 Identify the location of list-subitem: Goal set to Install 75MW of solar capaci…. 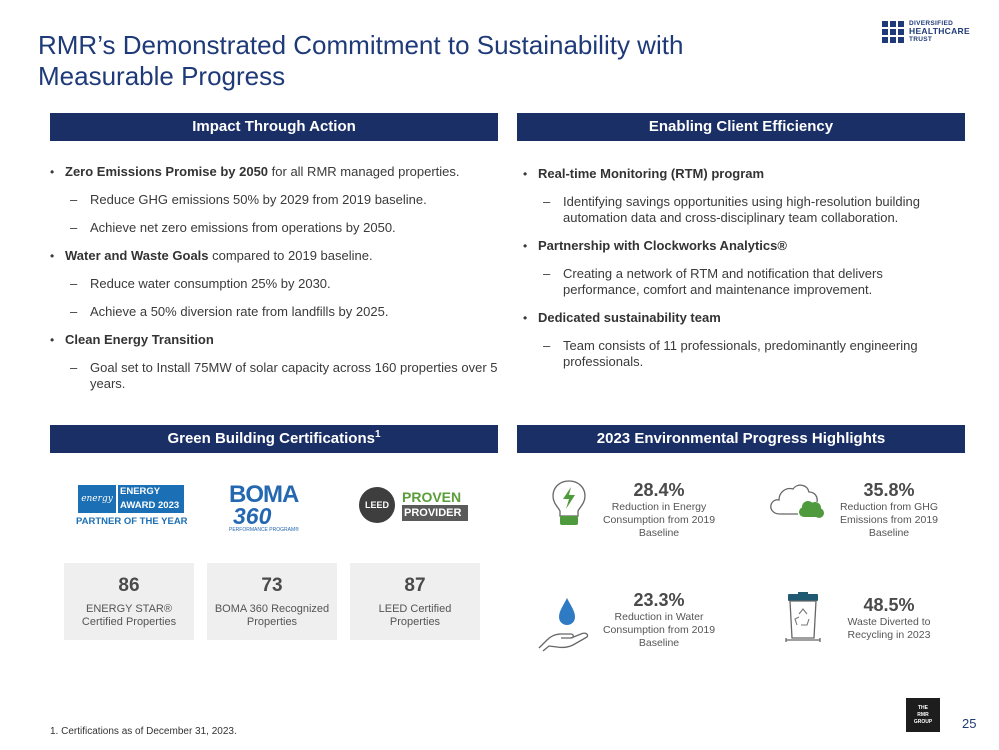
(274, 376).